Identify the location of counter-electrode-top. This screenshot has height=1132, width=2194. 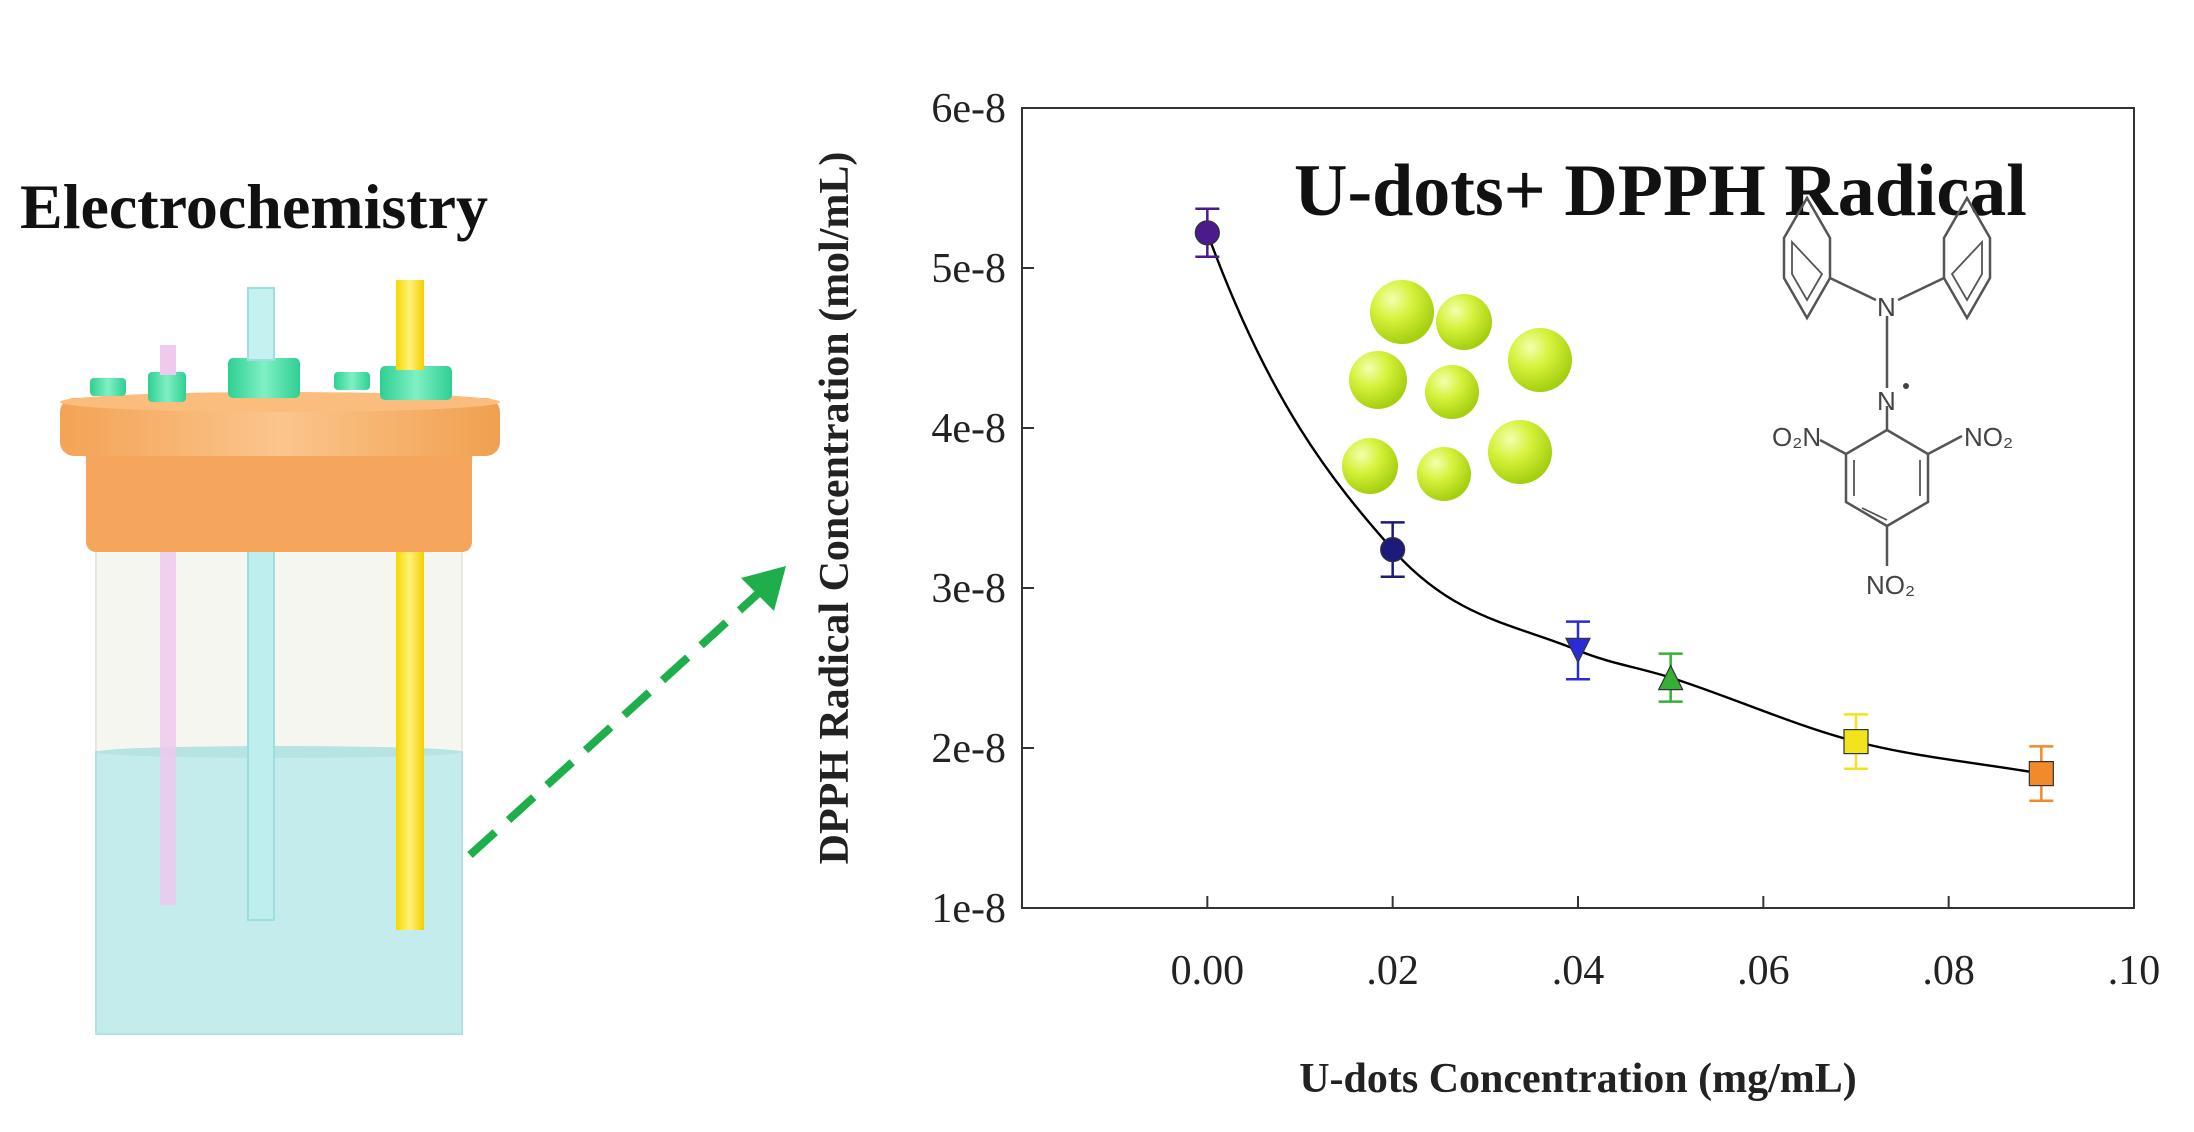
(410, 325).